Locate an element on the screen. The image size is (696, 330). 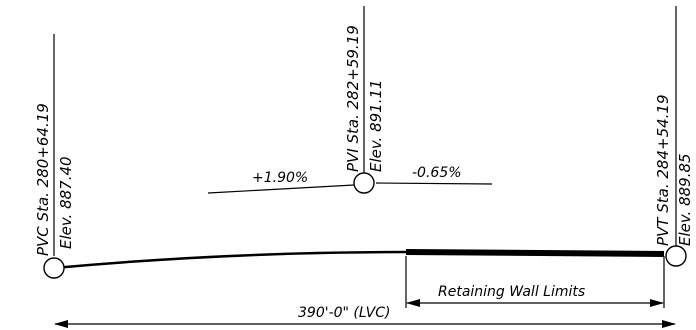
pvi-station-label: PVI Sta. 282+59.19 is located at coordinates (353, 98).